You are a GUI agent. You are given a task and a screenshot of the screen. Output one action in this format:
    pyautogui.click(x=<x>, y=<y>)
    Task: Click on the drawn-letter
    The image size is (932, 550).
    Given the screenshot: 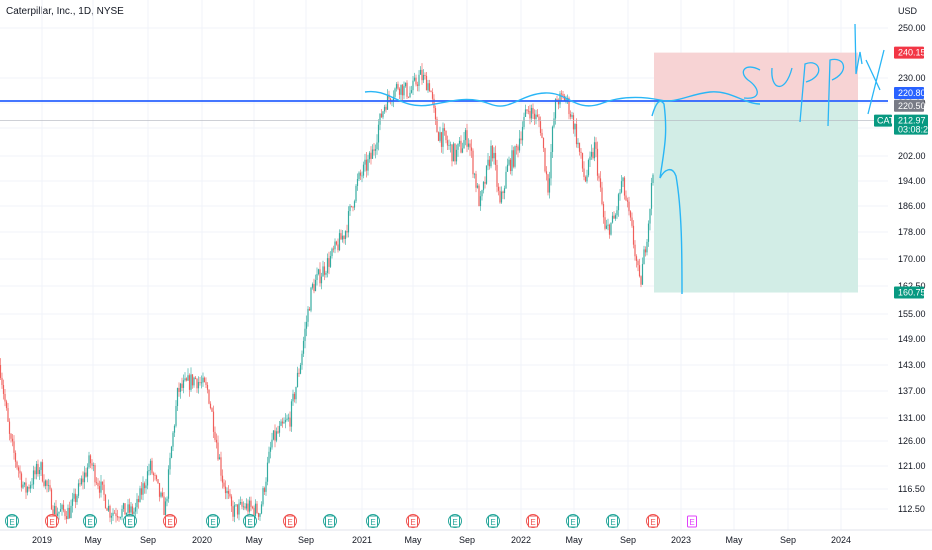 What is the action you would take?
    pyautogui.click(x=809, y=92)
    